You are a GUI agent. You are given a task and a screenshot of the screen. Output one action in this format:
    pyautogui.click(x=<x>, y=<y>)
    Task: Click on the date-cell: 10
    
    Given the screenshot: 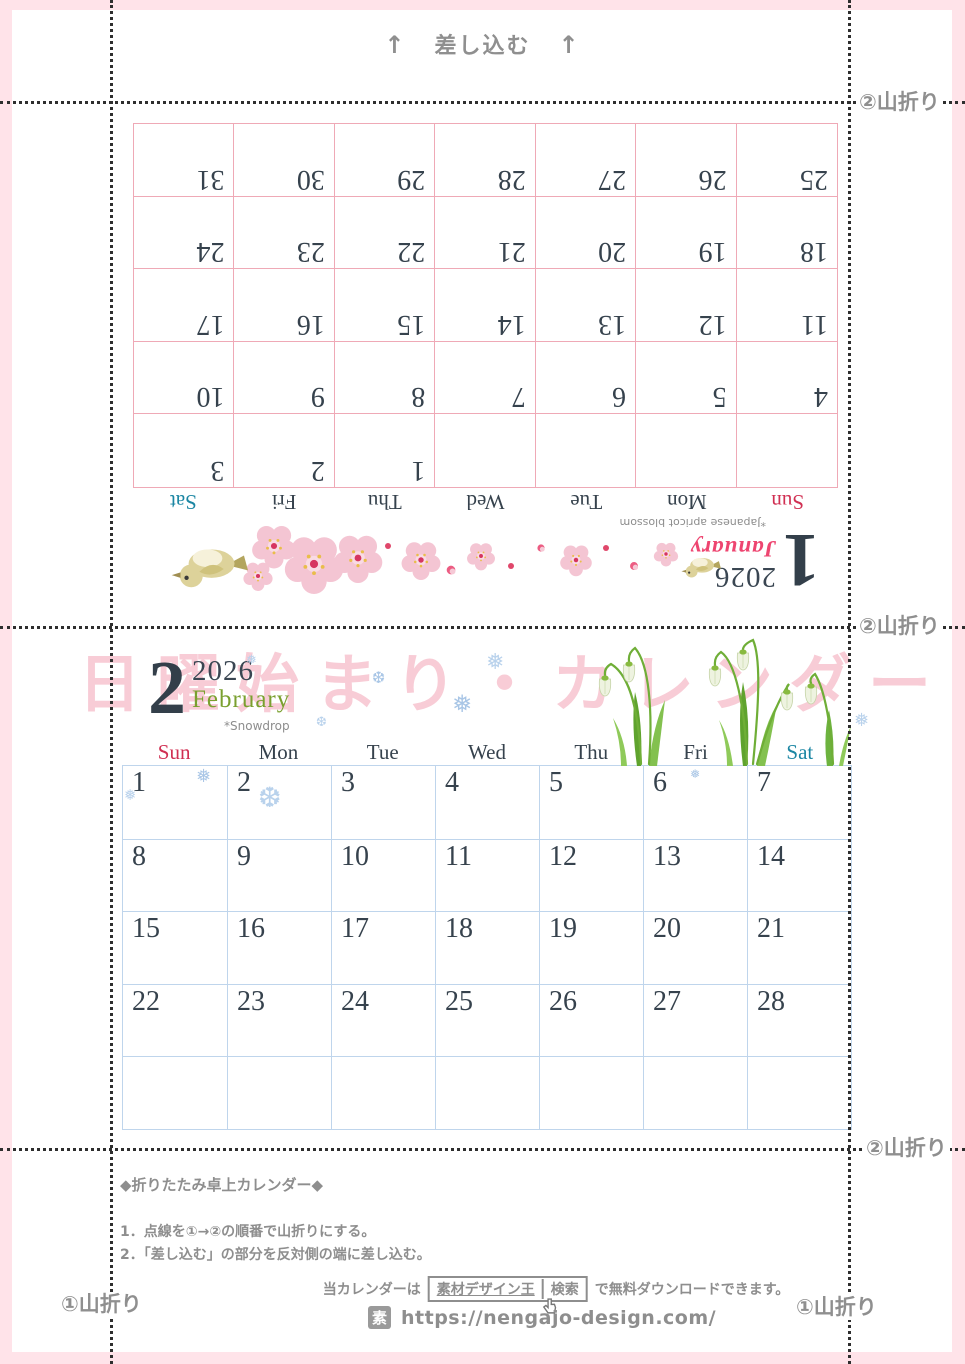 What is the action you would take?
    pyautogui.click(x=383, y=875)
    